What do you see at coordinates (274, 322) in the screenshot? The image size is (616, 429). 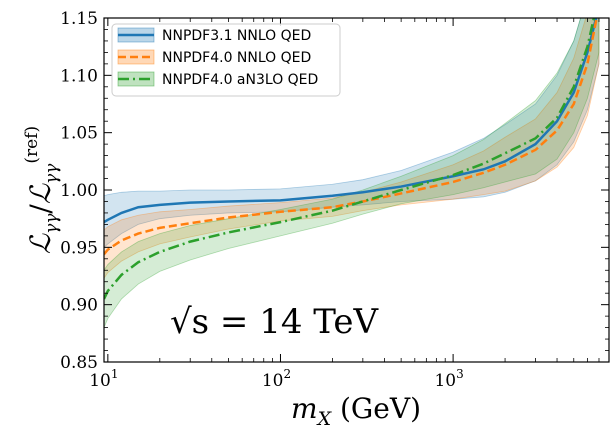 I see `energy-annotation: √s = 14 TeV` at bounding box center [274, 322].